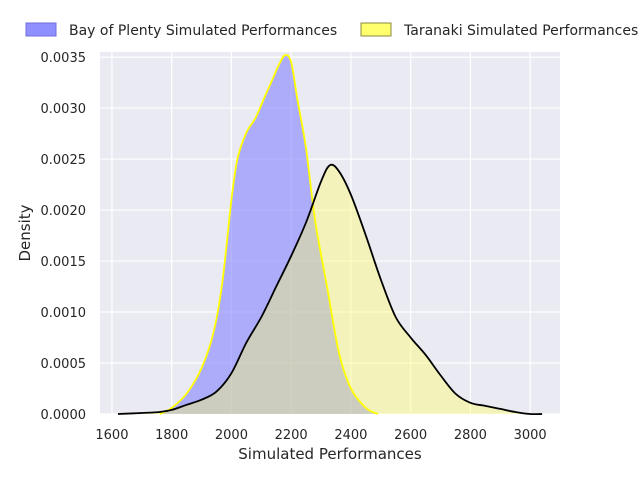 Image resolution: width=640 pixels, height=484 pixels. What do you see at coordinates (64, 313) in the screenshot?
I see `y-tick-label: 0.0010` at bounding box center [64, 313].